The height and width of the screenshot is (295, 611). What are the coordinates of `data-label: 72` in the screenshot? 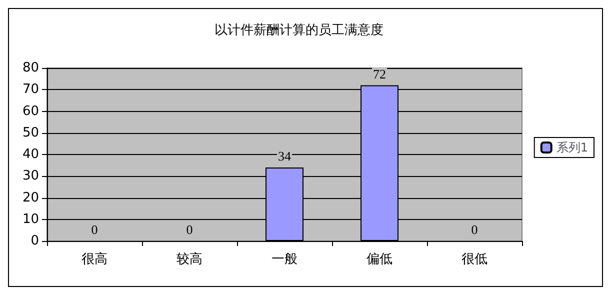 It's located at (379, 74).